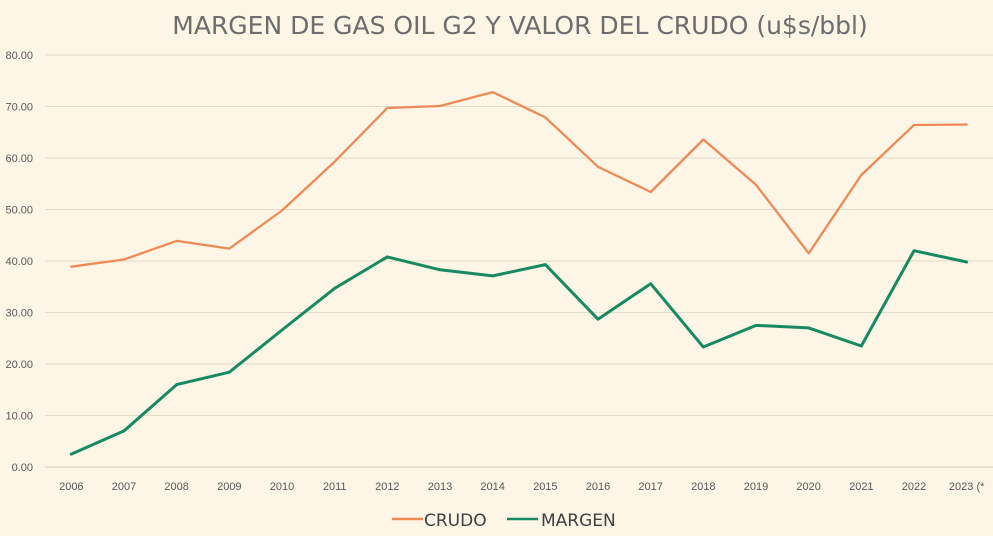 The height and width of the screenshot is (536, 993). What do you see at coordinates (967, 487) in the screenshot?
I see `x-tick-label: 2023 (*` at bounding box center [967, 487].